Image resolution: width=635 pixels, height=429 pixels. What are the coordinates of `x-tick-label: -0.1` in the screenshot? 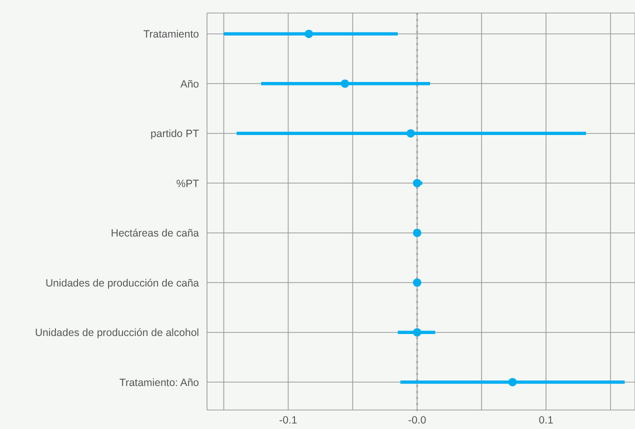 It's located at (288, 420).